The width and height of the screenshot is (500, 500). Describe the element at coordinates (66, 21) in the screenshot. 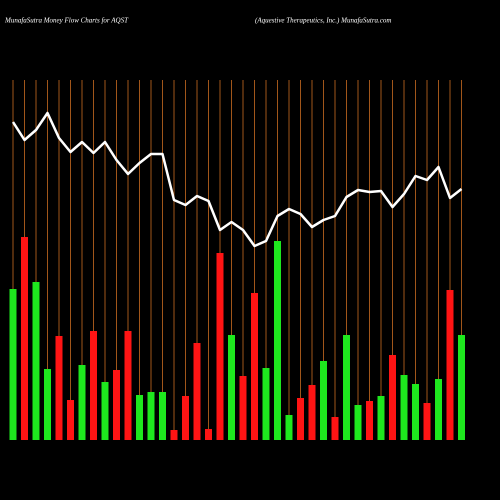

I see `chart-title: MunafaSutra Money Flow Charts for AQST` at that location.